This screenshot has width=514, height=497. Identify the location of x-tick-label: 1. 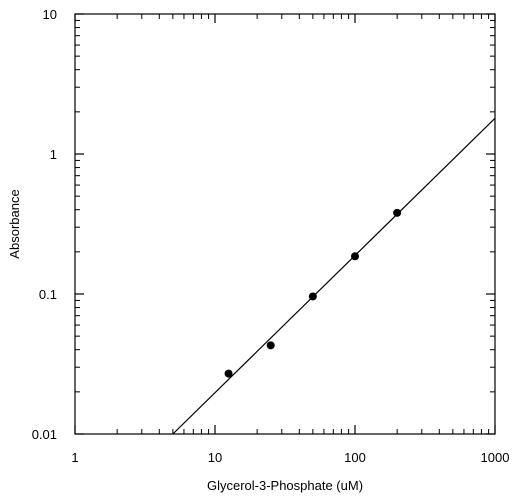
(74, 457).